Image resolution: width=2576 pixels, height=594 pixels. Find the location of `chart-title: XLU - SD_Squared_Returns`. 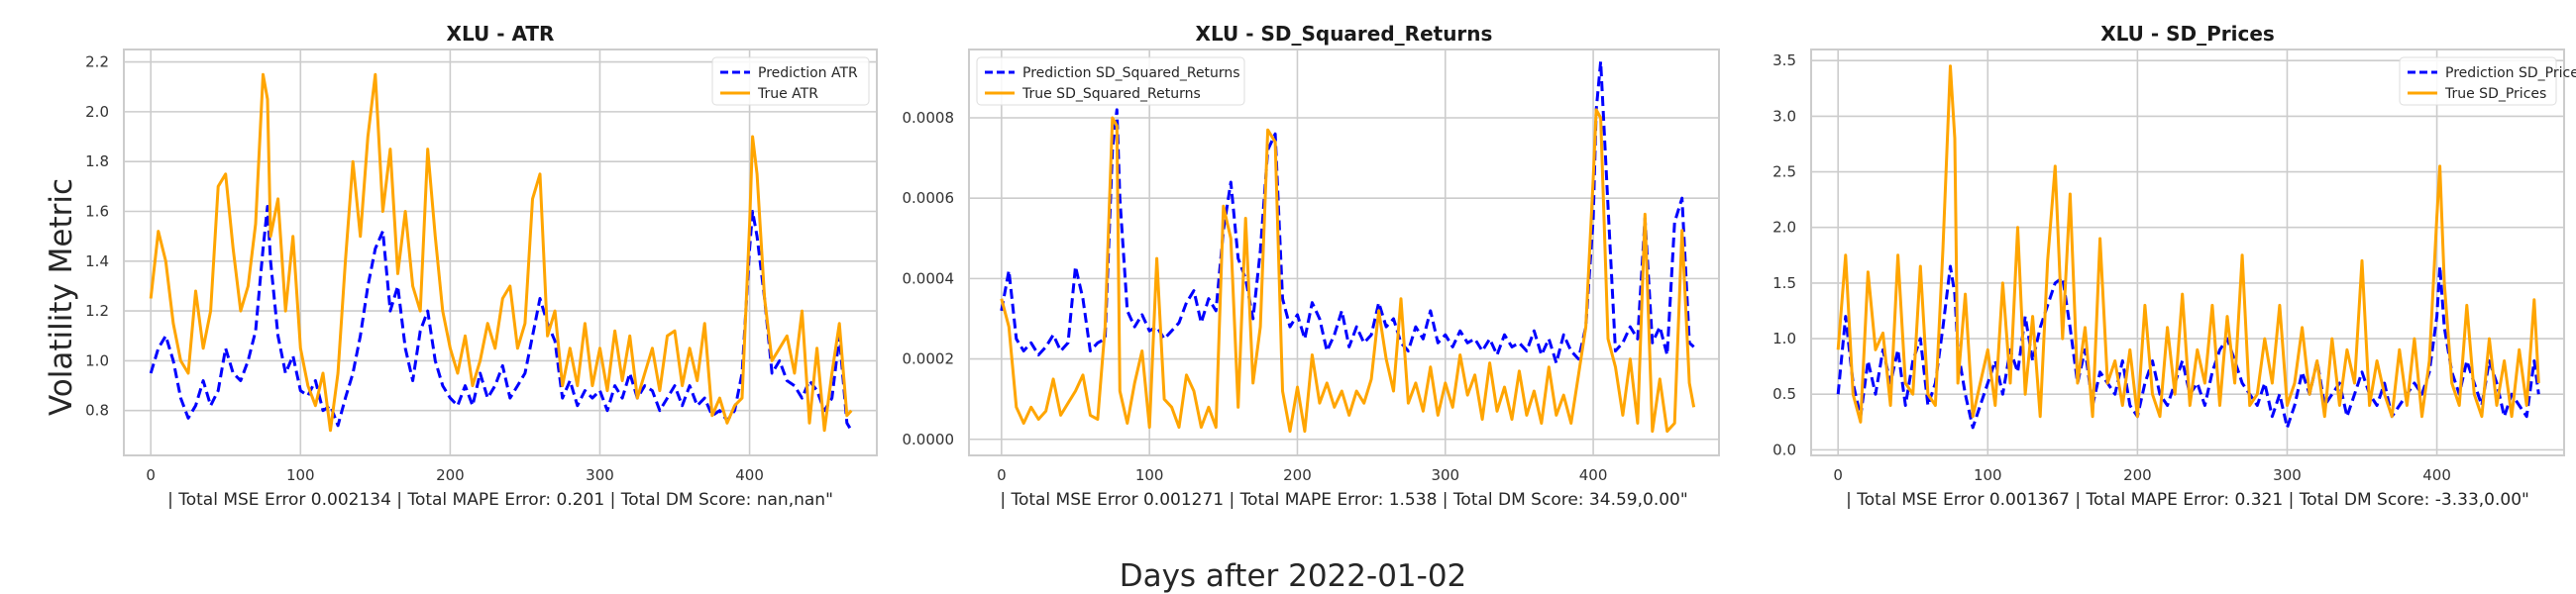

chart-title: XLU - SD_Squared_Returns is located at coordinates (1344, 34).